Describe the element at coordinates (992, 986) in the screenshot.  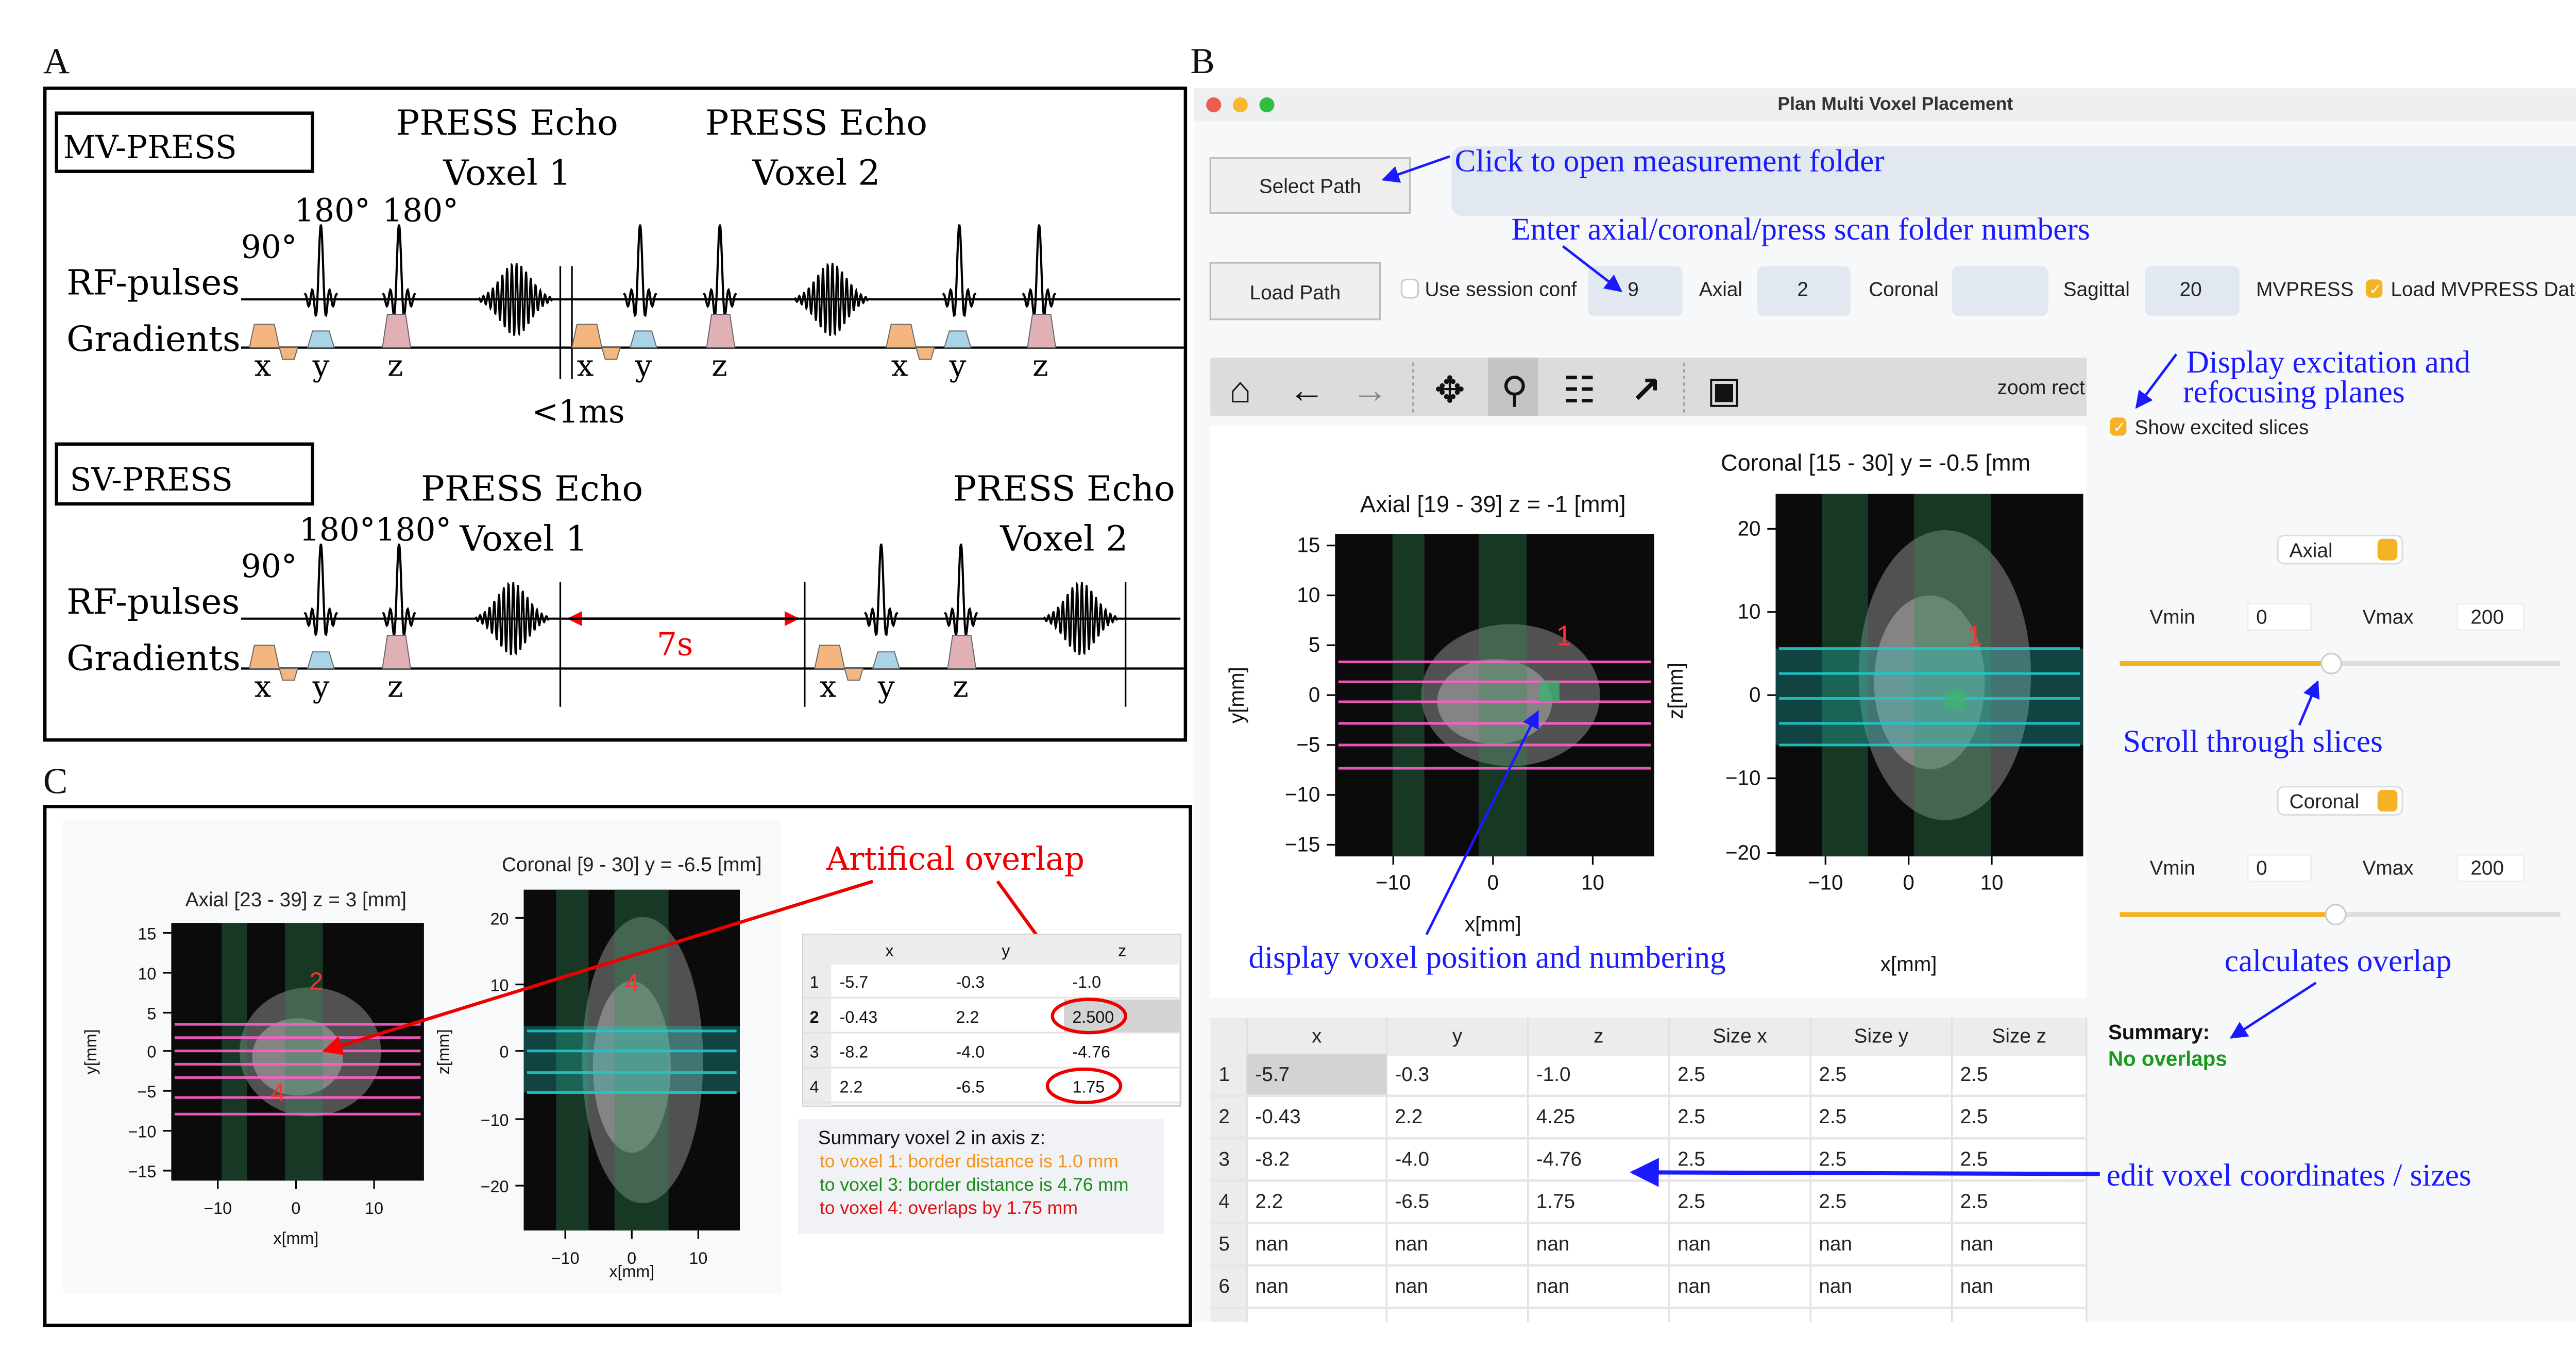
I see `table-row: 1 -5.7 -0.3 -1.0` at that location.